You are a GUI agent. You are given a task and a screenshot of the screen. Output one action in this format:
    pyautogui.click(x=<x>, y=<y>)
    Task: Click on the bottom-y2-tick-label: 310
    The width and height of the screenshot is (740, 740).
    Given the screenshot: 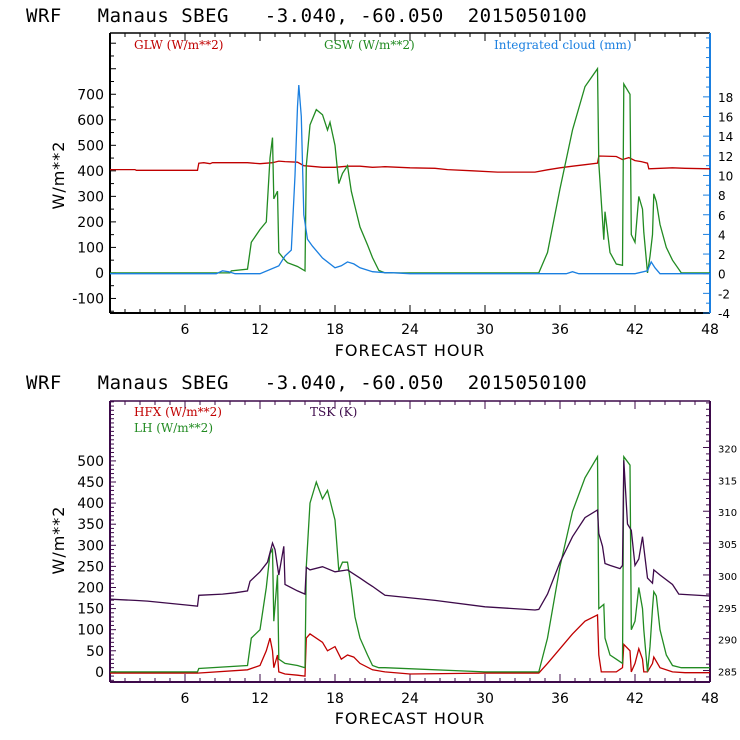 What is the action you would take?
    pyautogui.click(x=727, y=513)
    